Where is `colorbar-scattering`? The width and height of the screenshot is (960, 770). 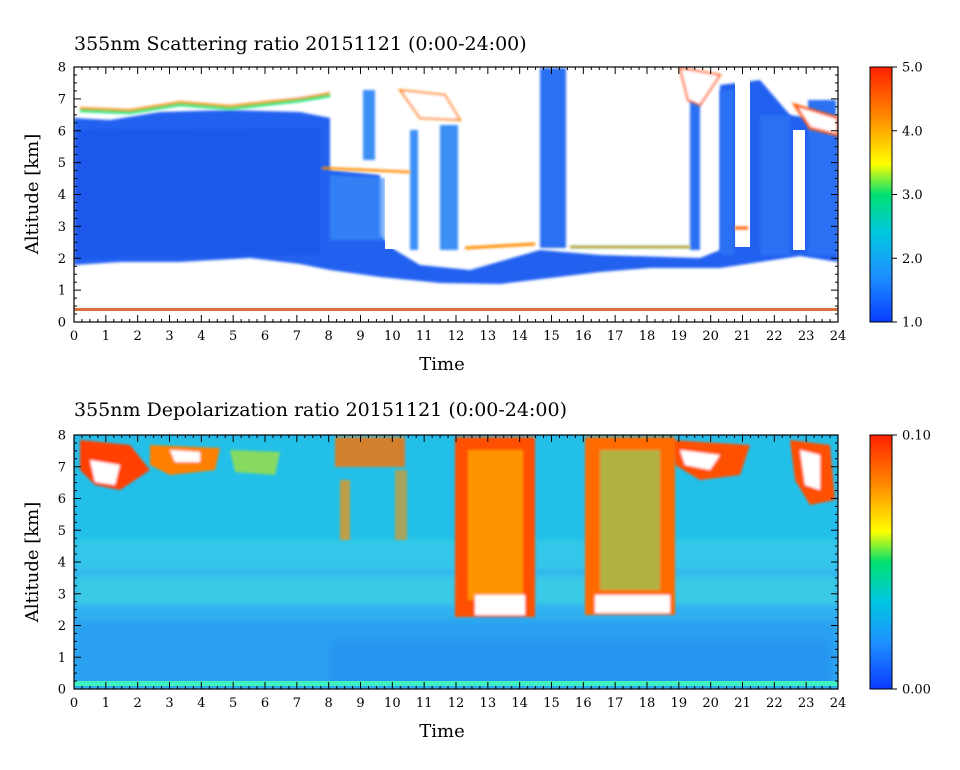 colorbar-scattering is located at coordinates (881, 194).